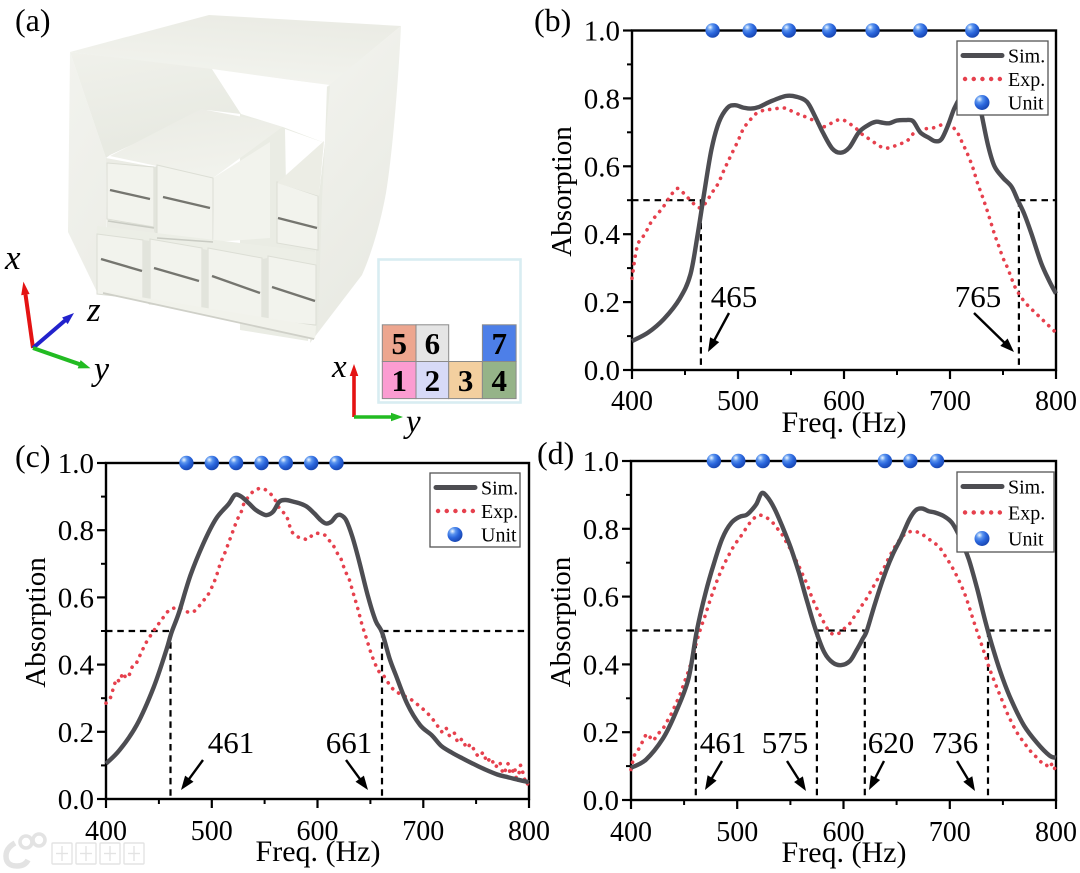 Image resolution: width=1080 pixels, height=873 pixels. I want to click on svg-text: 765, so click(978, 296).